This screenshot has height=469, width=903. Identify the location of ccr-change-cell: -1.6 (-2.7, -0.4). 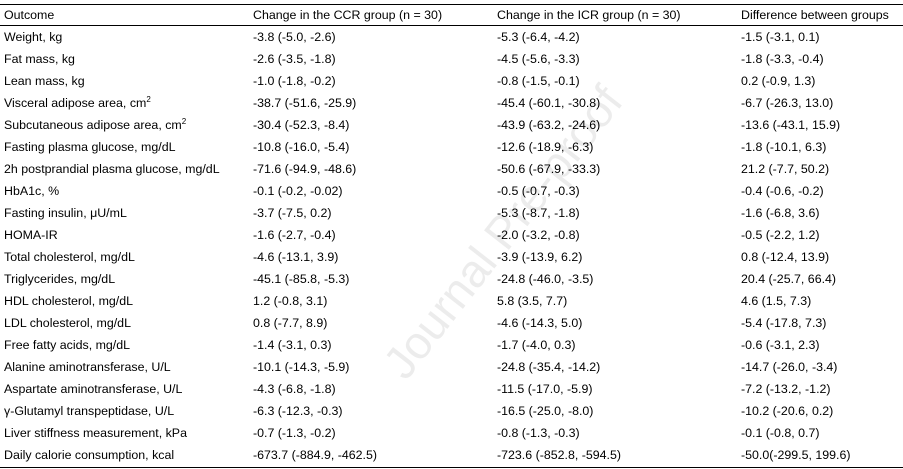
(294, 235).